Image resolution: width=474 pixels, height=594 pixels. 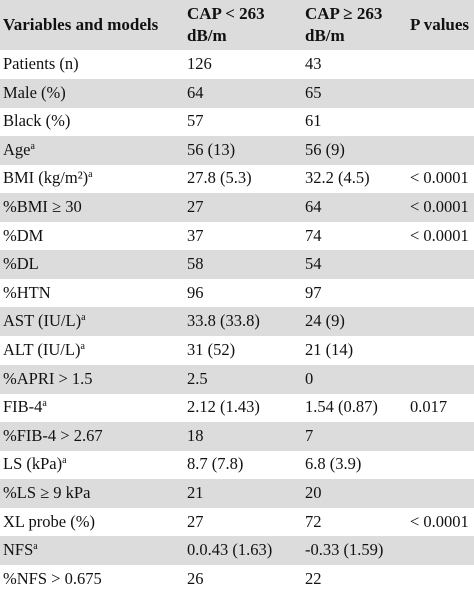 I want to click on row-label-text: %NFS > 0.675, so click(x=52, y=578).